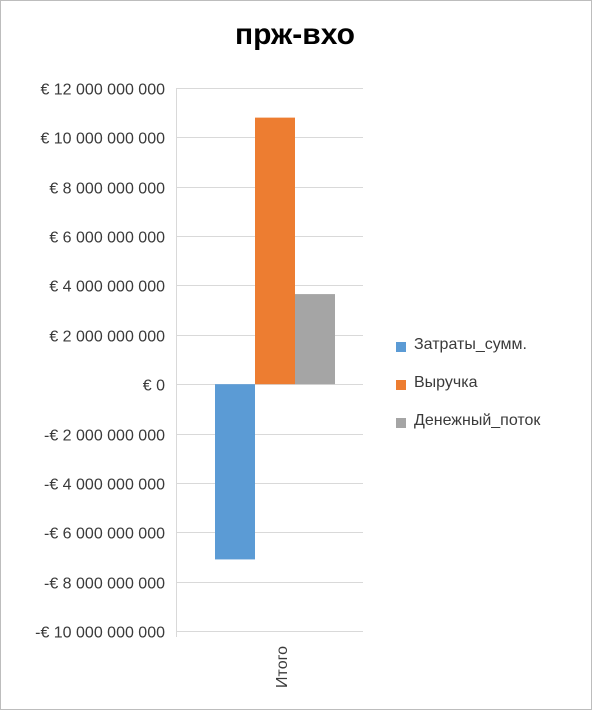  What do you see at coordinates (104, 436) in the screenshot?
I see `y-tick-label: -€ 2 000 000 000` at bounding box center [104, 436].